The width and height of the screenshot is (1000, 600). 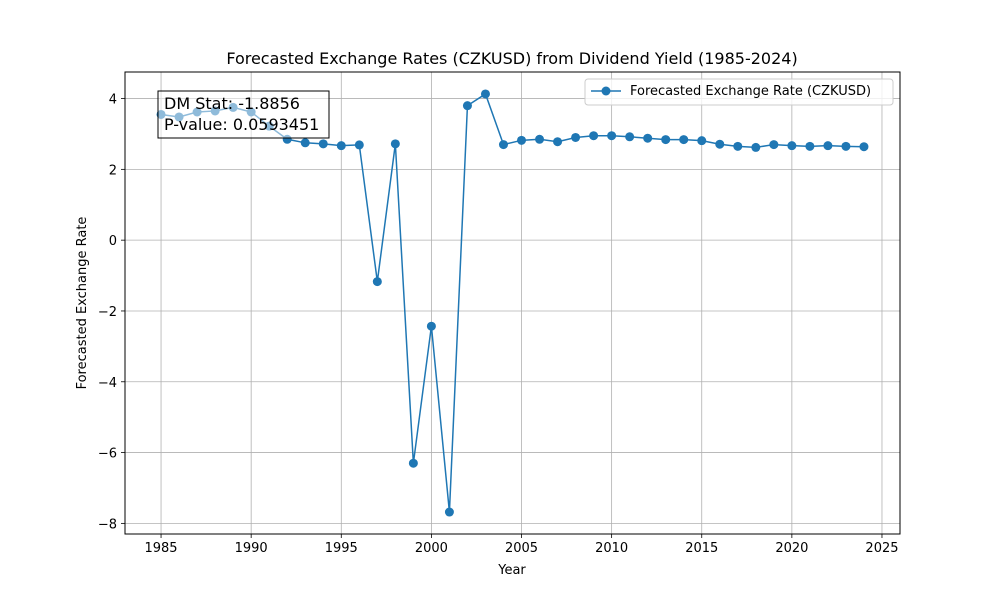 What do you see at coordinates (881, 548) in the screenshot?
I see `x-tick-label: 2025` at bounding box center [881, 548].